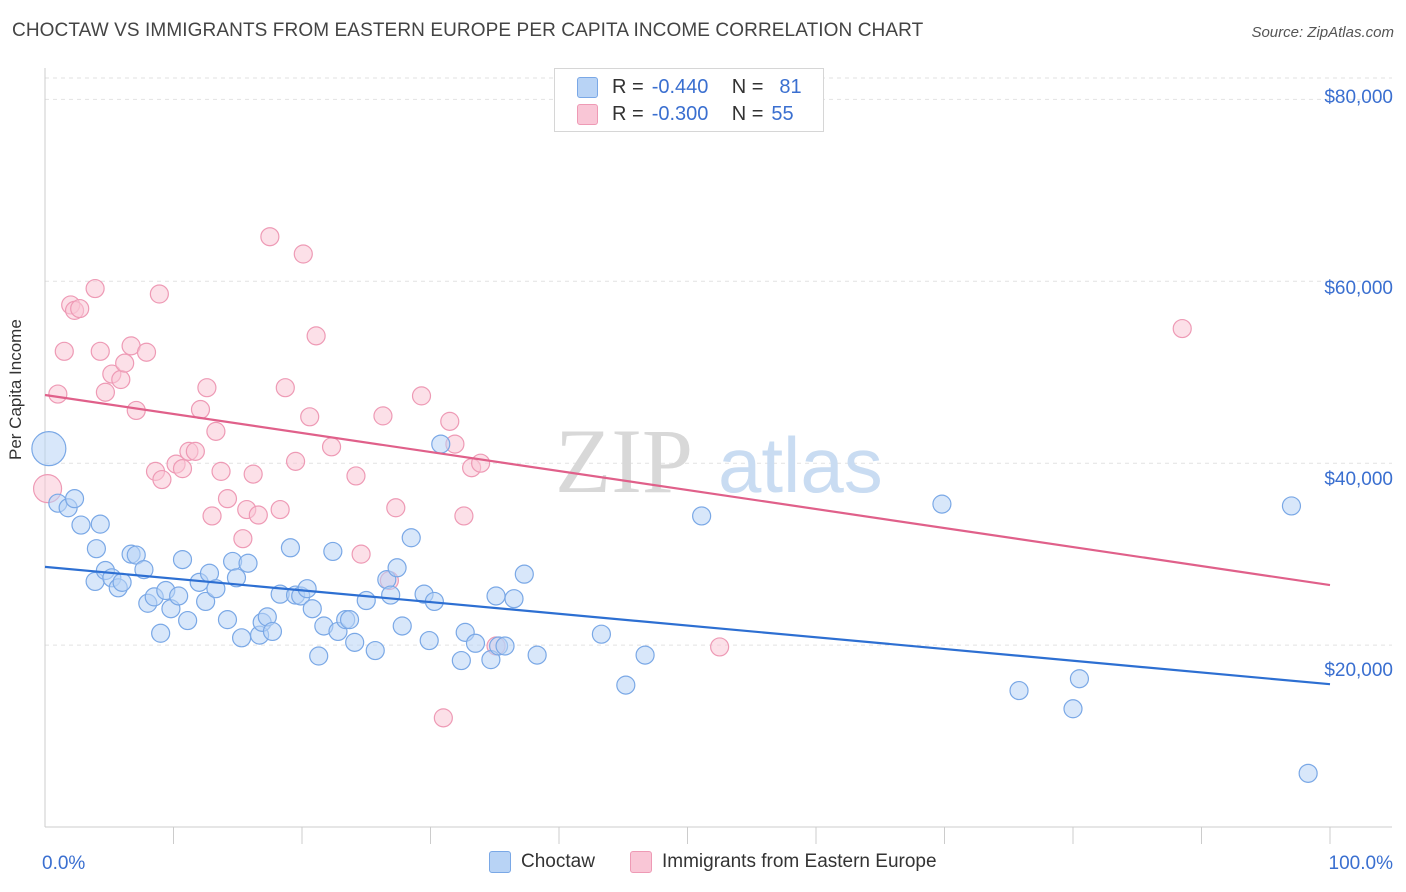 This screenshot has width=1406, height=892. Describe the element at coordinates (680, 113) in the screenshot. I see `r-value: -0.300` at that location.